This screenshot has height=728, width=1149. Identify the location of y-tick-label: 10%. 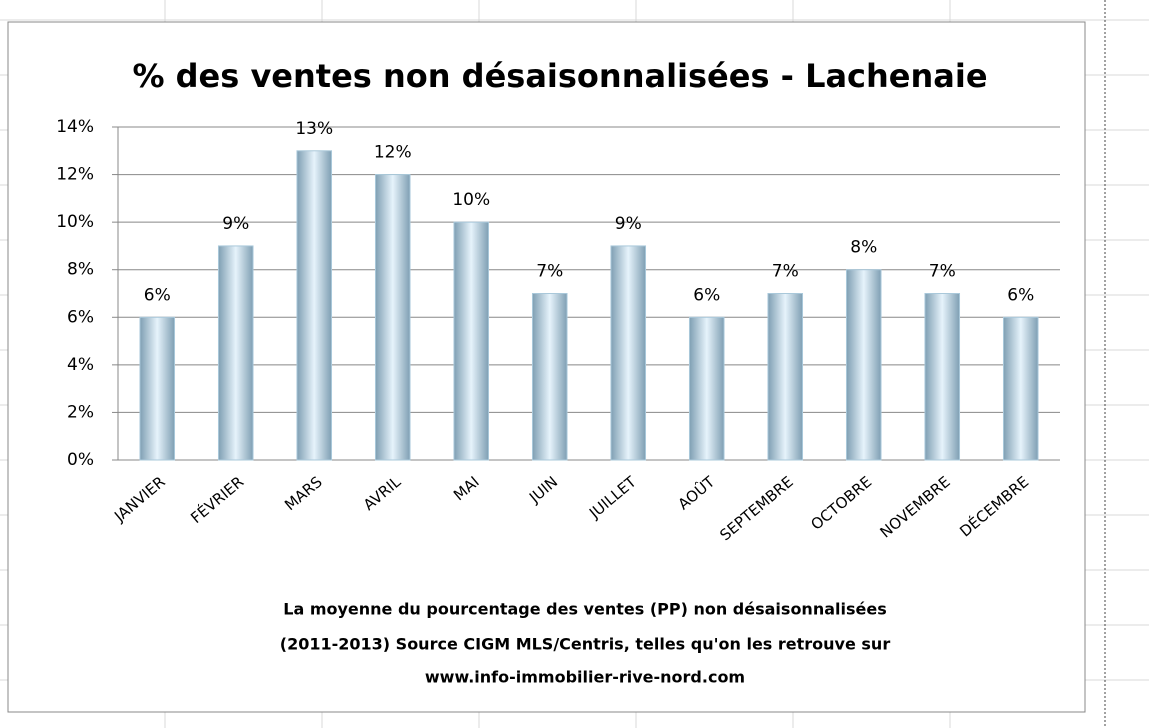
(75, 222).